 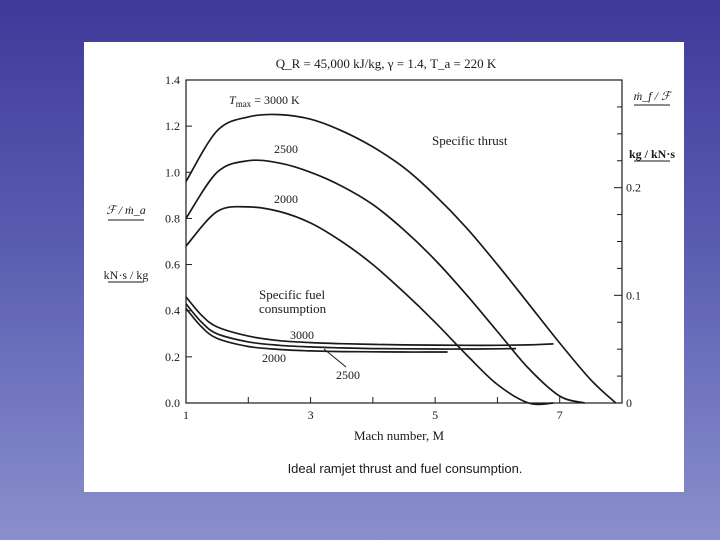 What do you see at coordinates (178, 241) in the screenshot?
I see `left-axis-ticks: 0.0 0.2 0.4 0.6 0.8 1.0 1.2 1.4` at bounding box center [178, 241].